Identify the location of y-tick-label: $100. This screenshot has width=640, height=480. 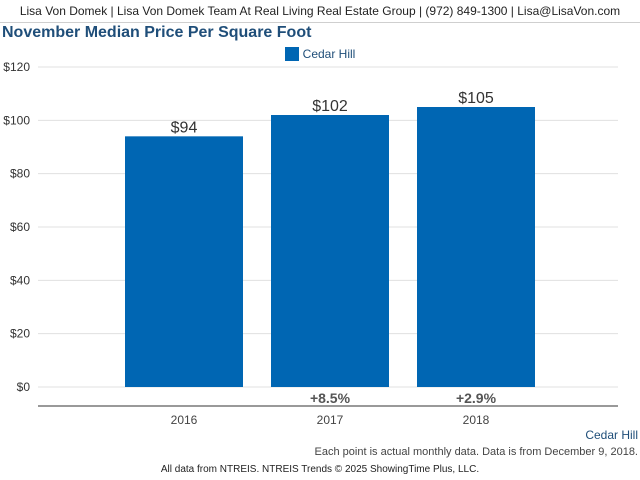
(16, 120).